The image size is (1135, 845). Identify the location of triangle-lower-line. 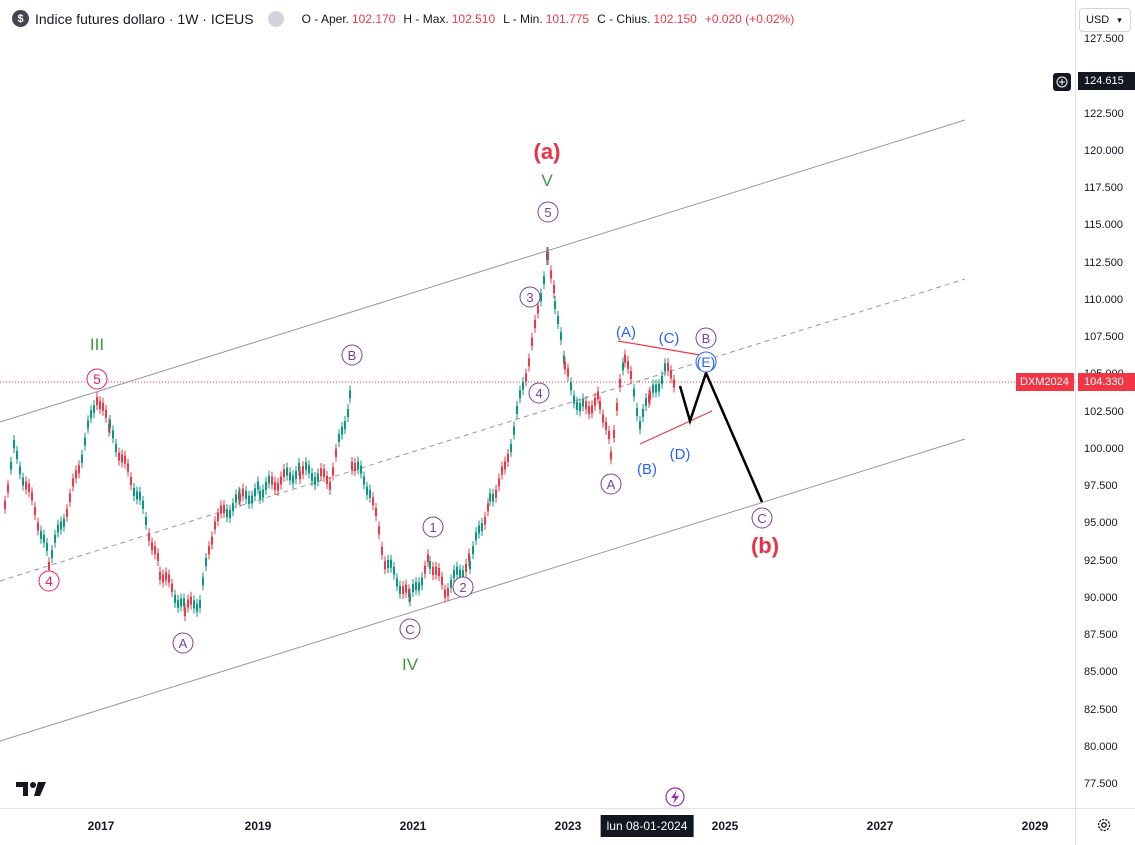
(676, 427).